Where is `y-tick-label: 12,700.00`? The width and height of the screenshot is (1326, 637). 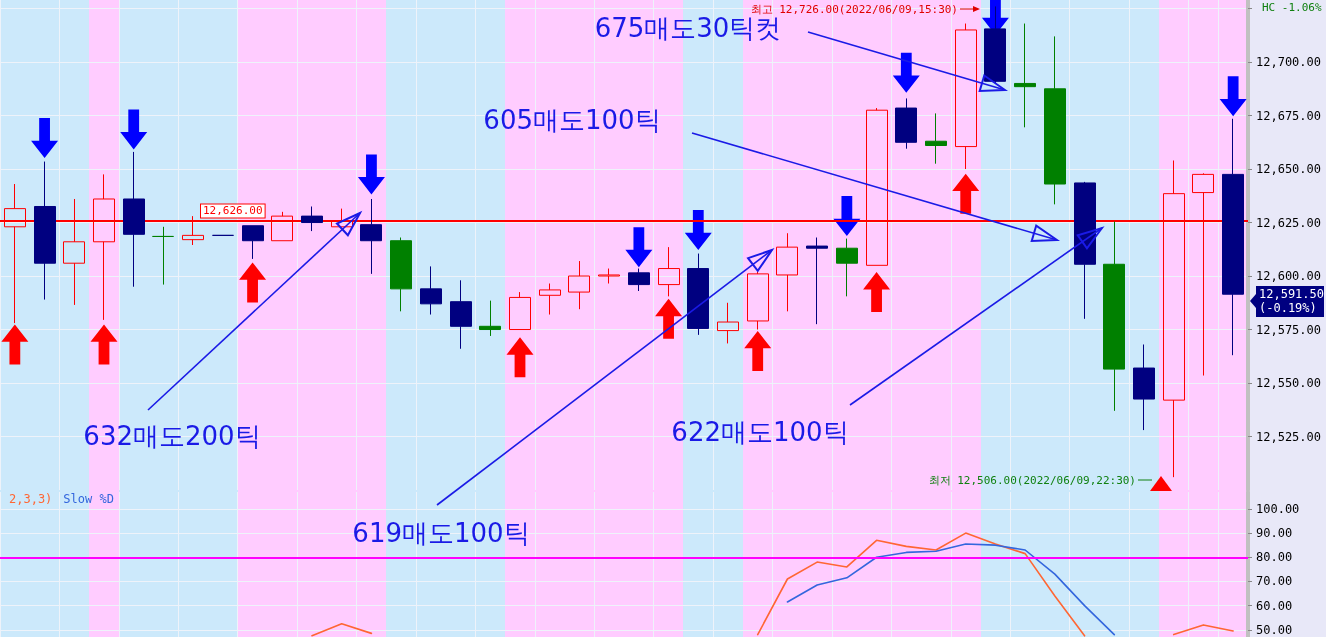
y-tick-label: 12,700.00 is located at coordinates (1289, 62).